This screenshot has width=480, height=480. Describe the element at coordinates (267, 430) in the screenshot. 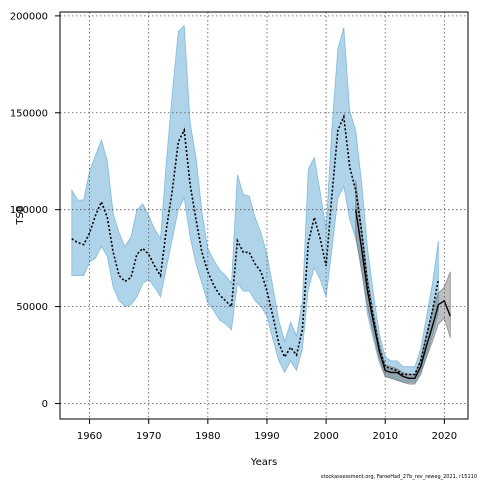

I see `x-axis-ticks: 1960 1970 1980 1990 2000 2010 2020` at that location.